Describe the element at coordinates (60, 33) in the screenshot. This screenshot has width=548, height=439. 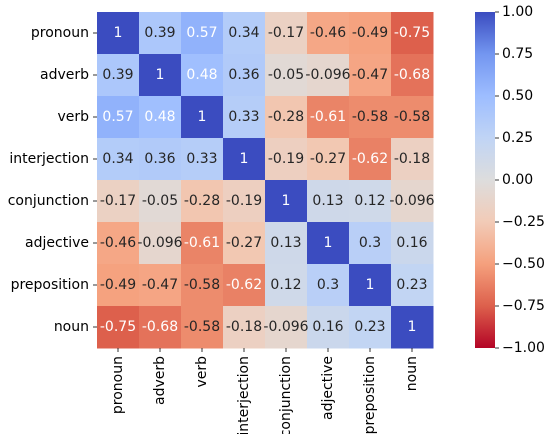
I see `row-tick-label: pronoun` at that location.